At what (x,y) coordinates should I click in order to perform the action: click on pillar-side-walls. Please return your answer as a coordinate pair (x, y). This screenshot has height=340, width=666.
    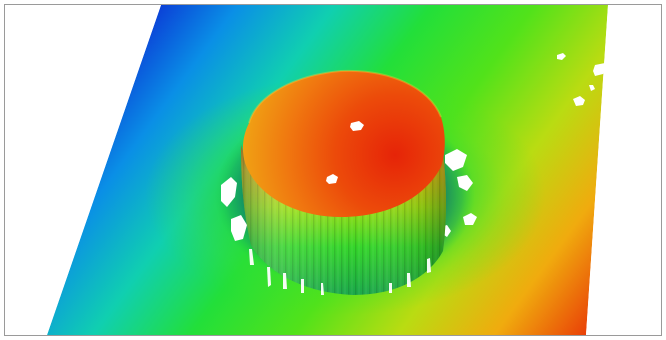
    Looking at the image, I should click on (343, 220).